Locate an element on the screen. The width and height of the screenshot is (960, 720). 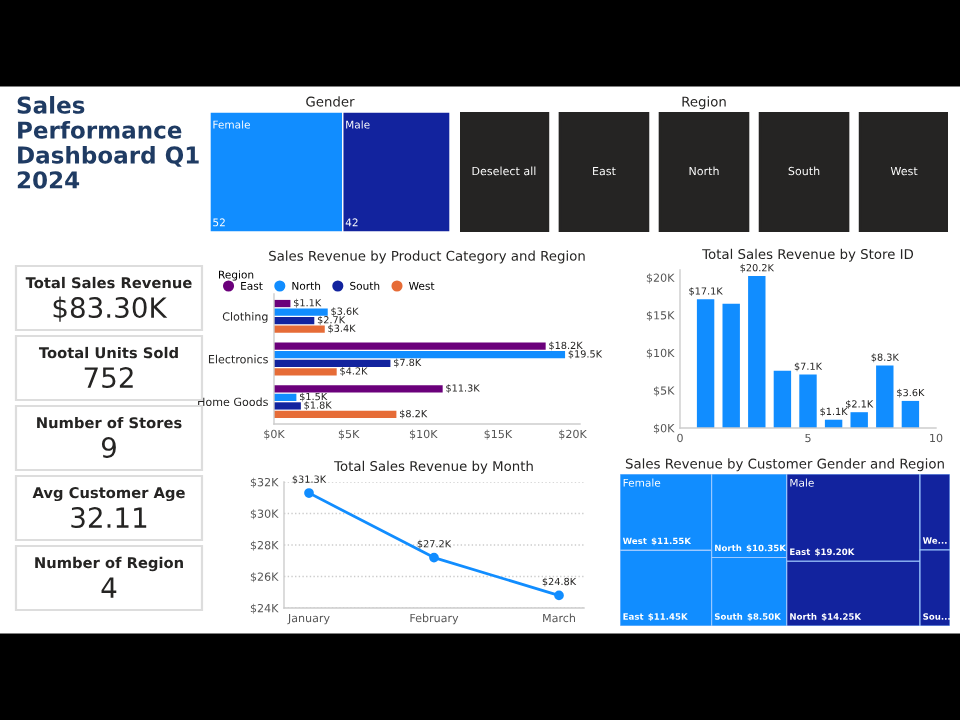
text: 32.11 is located at coordinates (109, 518).